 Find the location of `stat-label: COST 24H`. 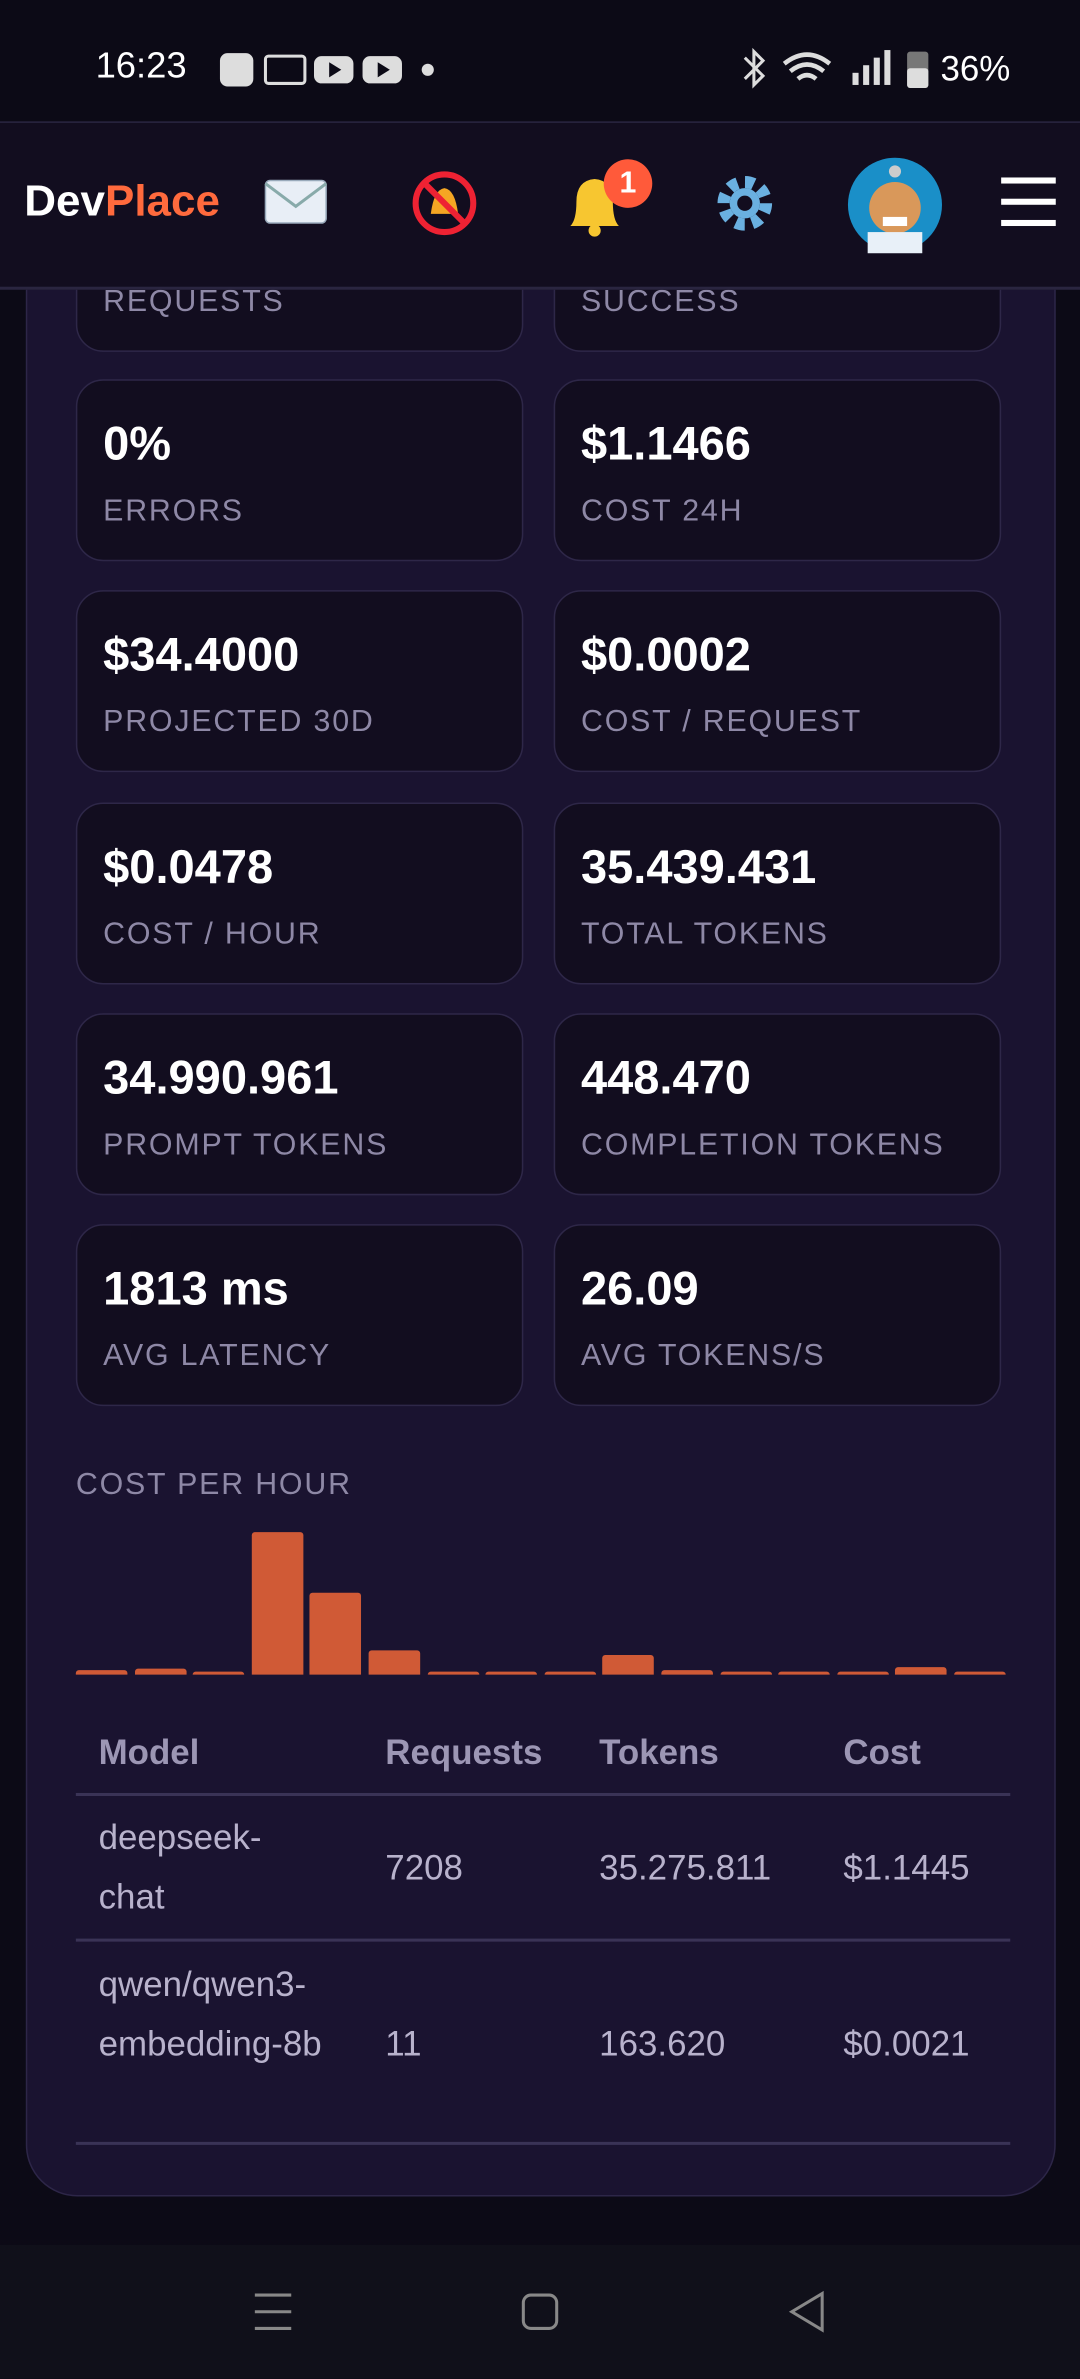

stat-label: COST 24H is located at coordinates (662, 511).